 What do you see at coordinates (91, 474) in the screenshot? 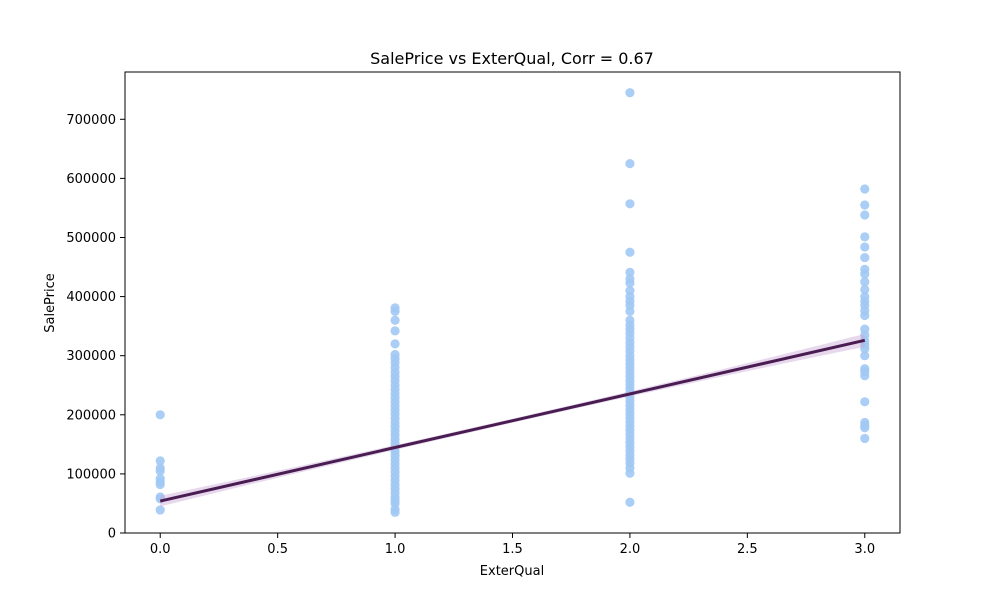
I see `y-tick-label: 100000` at bounding box center [91, 474].